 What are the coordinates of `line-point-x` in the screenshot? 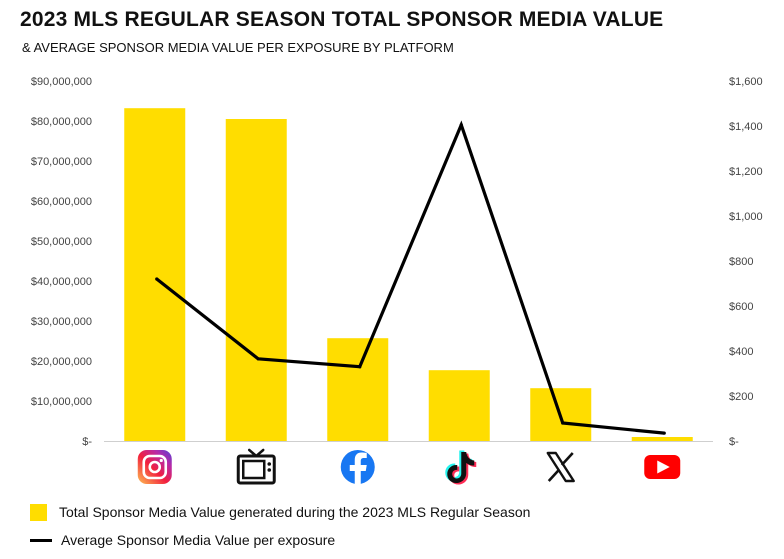 It's located at (563, 423).